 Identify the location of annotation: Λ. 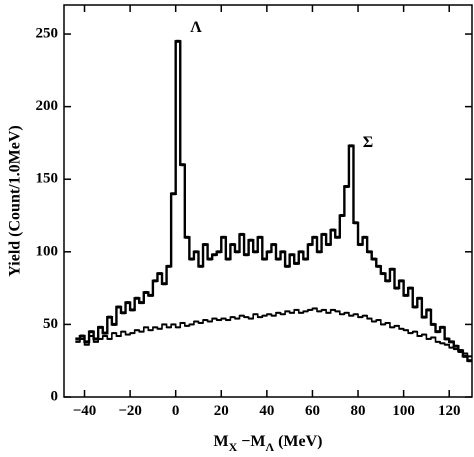
(196, 27).